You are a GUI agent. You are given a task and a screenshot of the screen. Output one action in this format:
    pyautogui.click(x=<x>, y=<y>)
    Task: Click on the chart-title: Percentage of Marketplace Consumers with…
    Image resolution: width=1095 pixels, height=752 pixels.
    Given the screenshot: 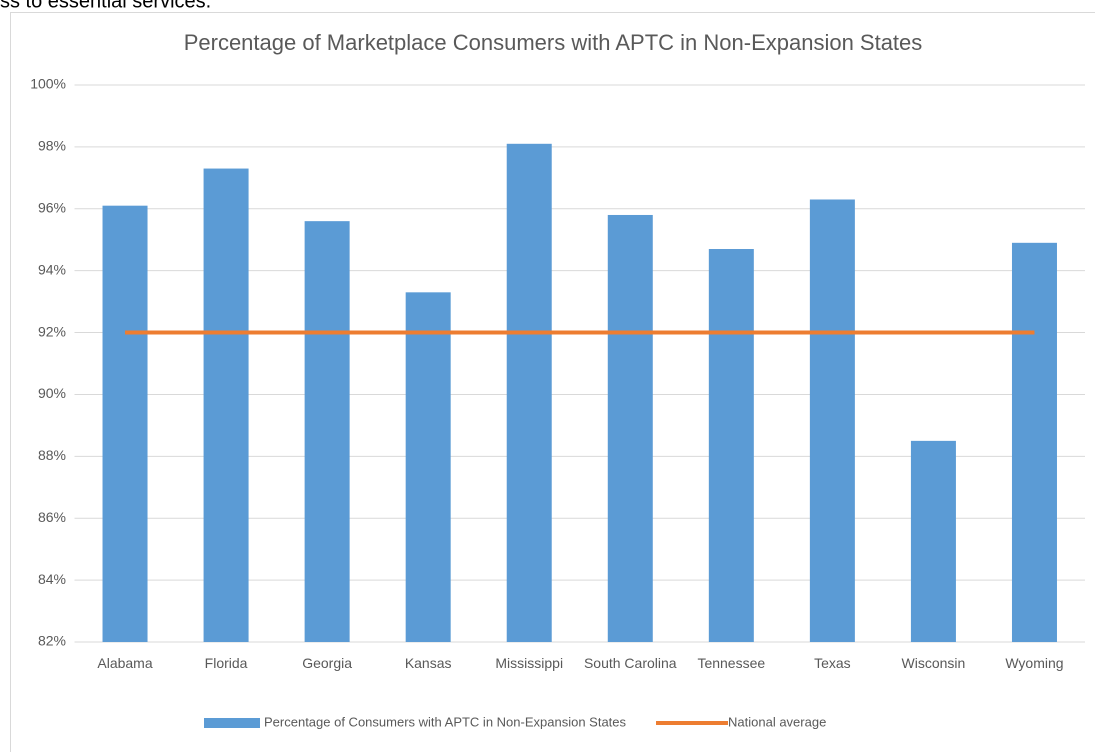 What is the action you would take?
    pyautogui.click(x=553, y=42)
    